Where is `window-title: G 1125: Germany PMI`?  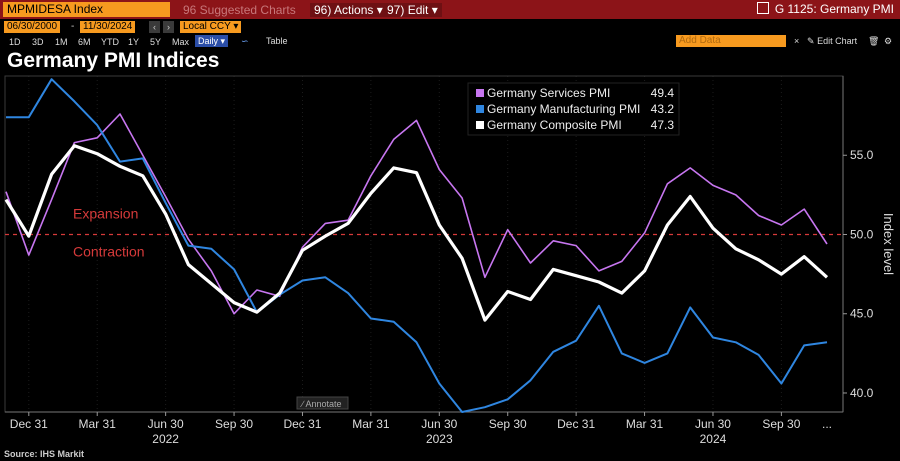 window-title: G 1125: Germany PMI is located at coordinates (825, 9).